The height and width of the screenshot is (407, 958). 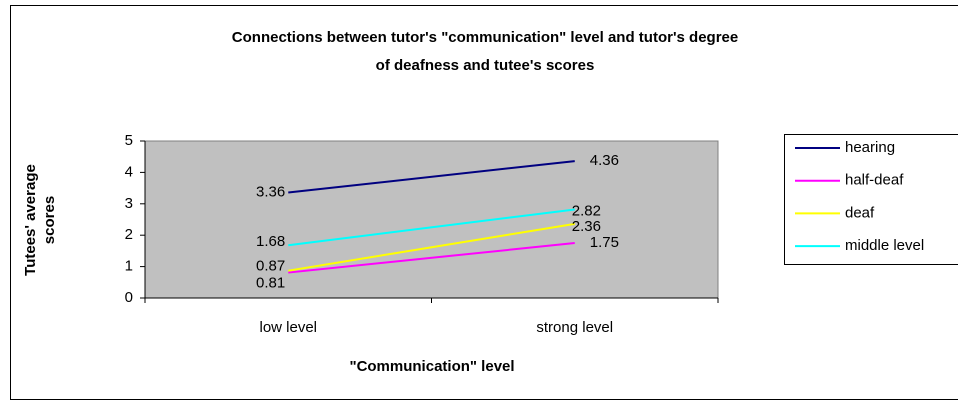 What do you see at coordinates (129, 140) in the screenshot?
I see `y-tick-label: 5` at bounding box center [129, 140].